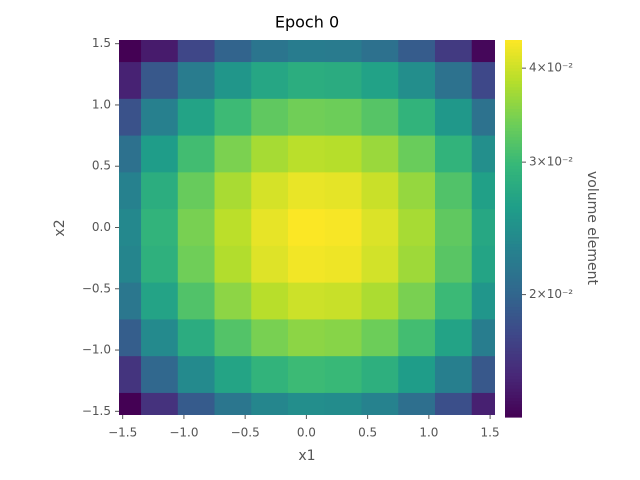 Image resolution: width=640 pixels, height=480 pixels. What do you see at coordinates (96, 411) in the screenshot?
I see `y-tick-label: −1.5` at bounding box center [96, 411].